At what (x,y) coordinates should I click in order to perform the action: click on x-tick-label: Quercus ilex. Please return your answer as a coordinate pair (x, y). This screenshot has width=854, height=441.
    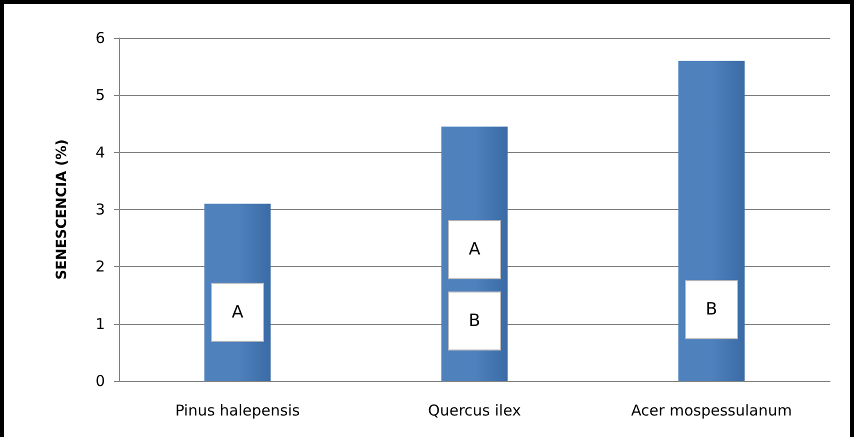
    Looking at the image, I should click on (475, 411).